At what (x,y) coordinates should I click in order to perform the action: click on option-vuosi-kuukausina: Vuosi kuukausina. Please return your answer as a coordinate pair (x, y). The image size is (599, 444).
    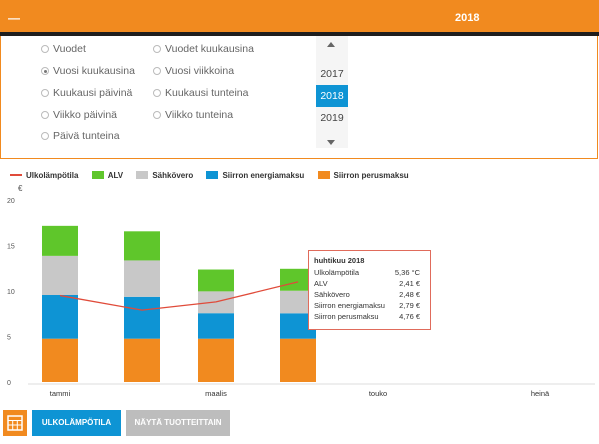
    Looking at the image, I should click on (88, 71).